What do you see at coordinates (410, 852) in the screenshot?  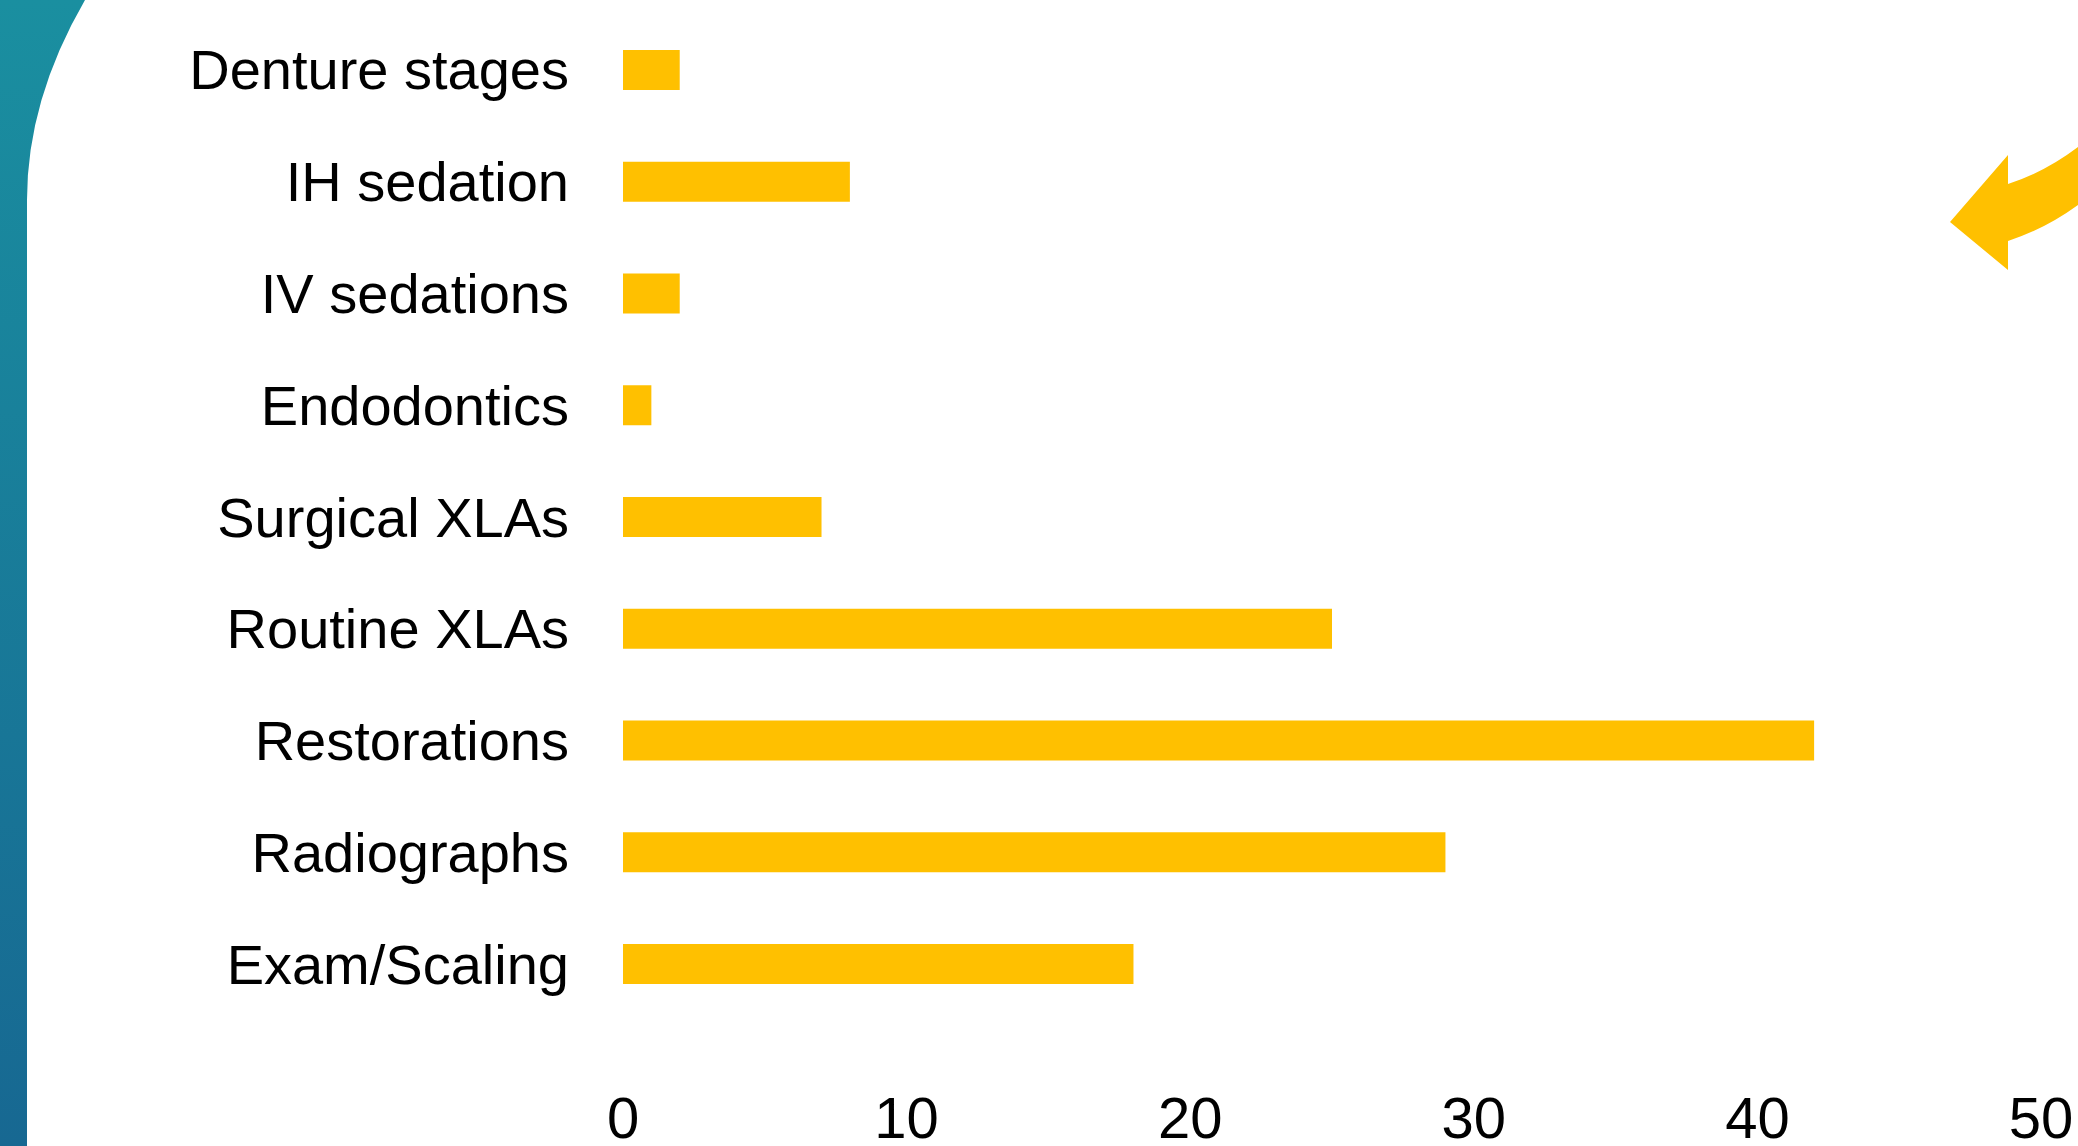 I see `y-tick-label: Radiographs` at bounding box center [410, 852].